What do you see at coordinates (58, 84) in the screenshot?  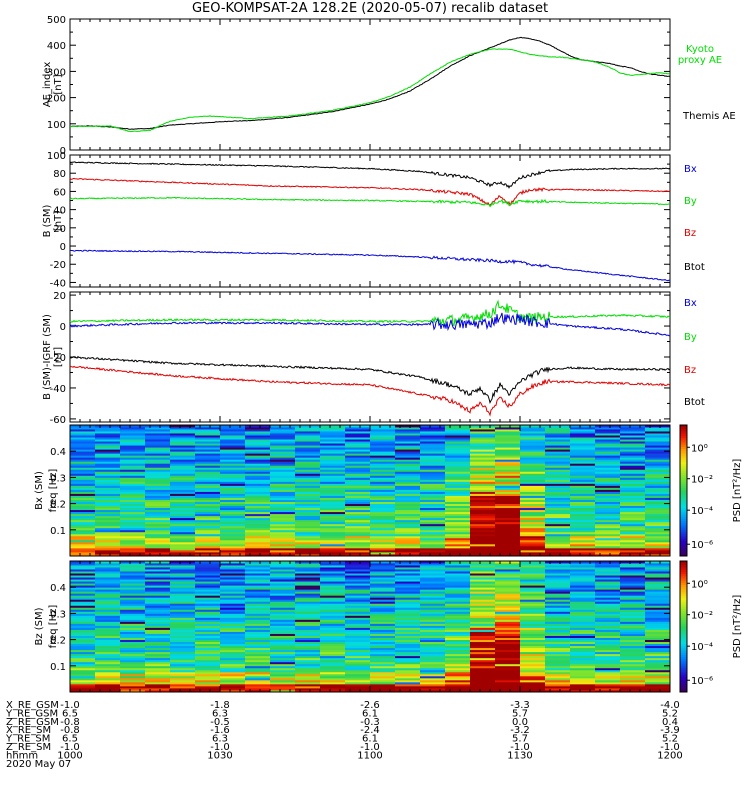 I see `y-axis-unit: [nT]` at bounding box center [58, 84].